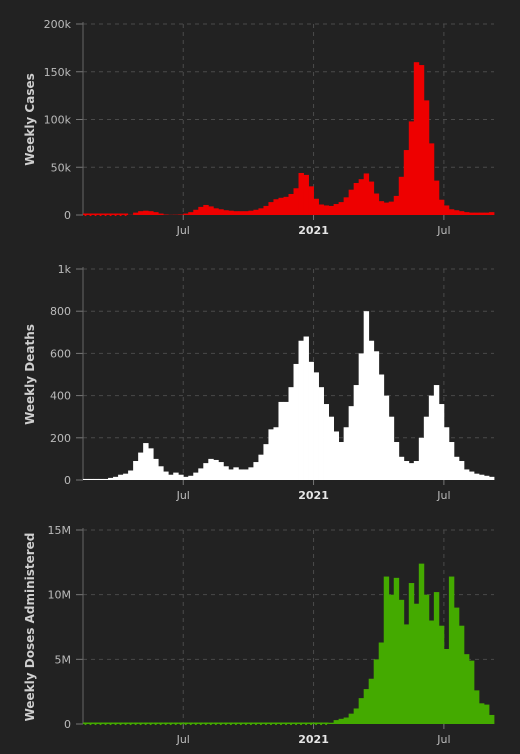  Describe the element at coordinates (60, 353) in the screenshot. I see `y-tick-label: 600` at that location.